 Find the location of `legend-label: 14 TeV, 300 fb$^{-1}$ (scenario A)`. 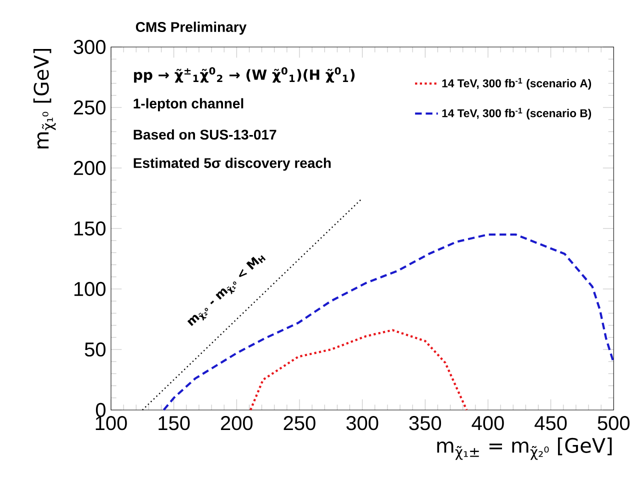

legend-label: 14 TeV, 300 fb$^{-1}$ (scenario A) is located at coordinates (517, 84).